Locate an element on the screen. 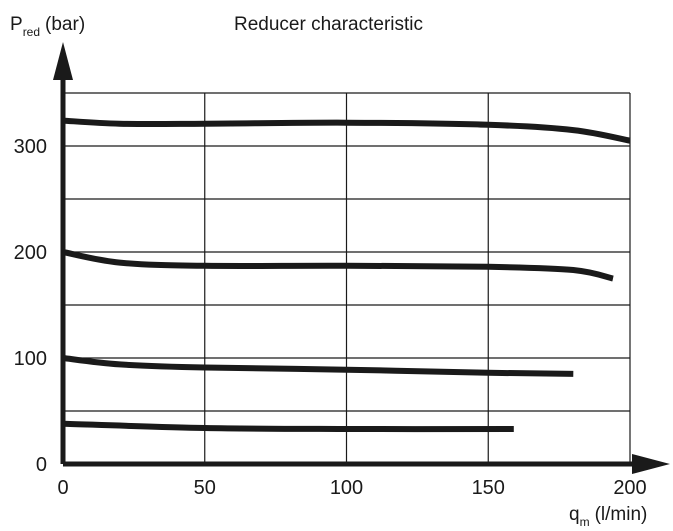  x-tick-label-100: 100 is located at coordinates (346, 488).